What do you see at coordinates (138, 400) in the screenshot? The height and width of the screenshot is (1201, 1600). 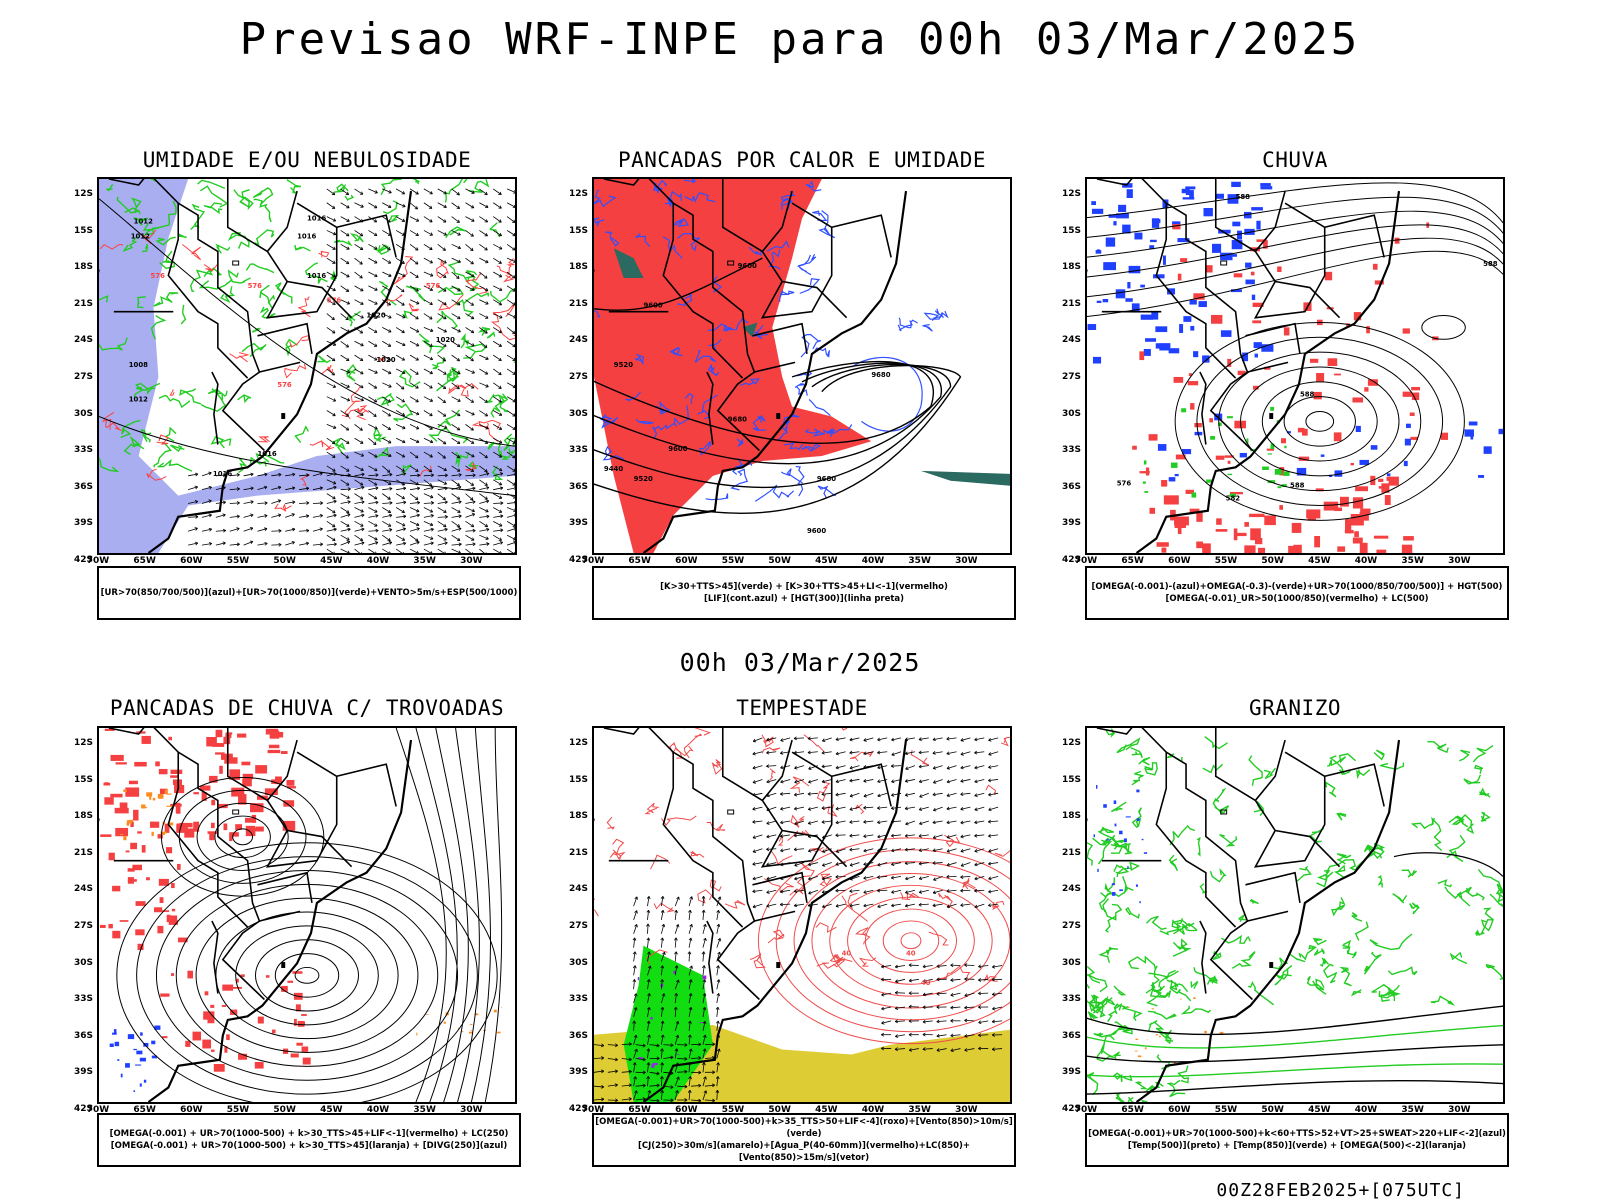 I see `contour-label: 1012` at bounding box center [138, 400].